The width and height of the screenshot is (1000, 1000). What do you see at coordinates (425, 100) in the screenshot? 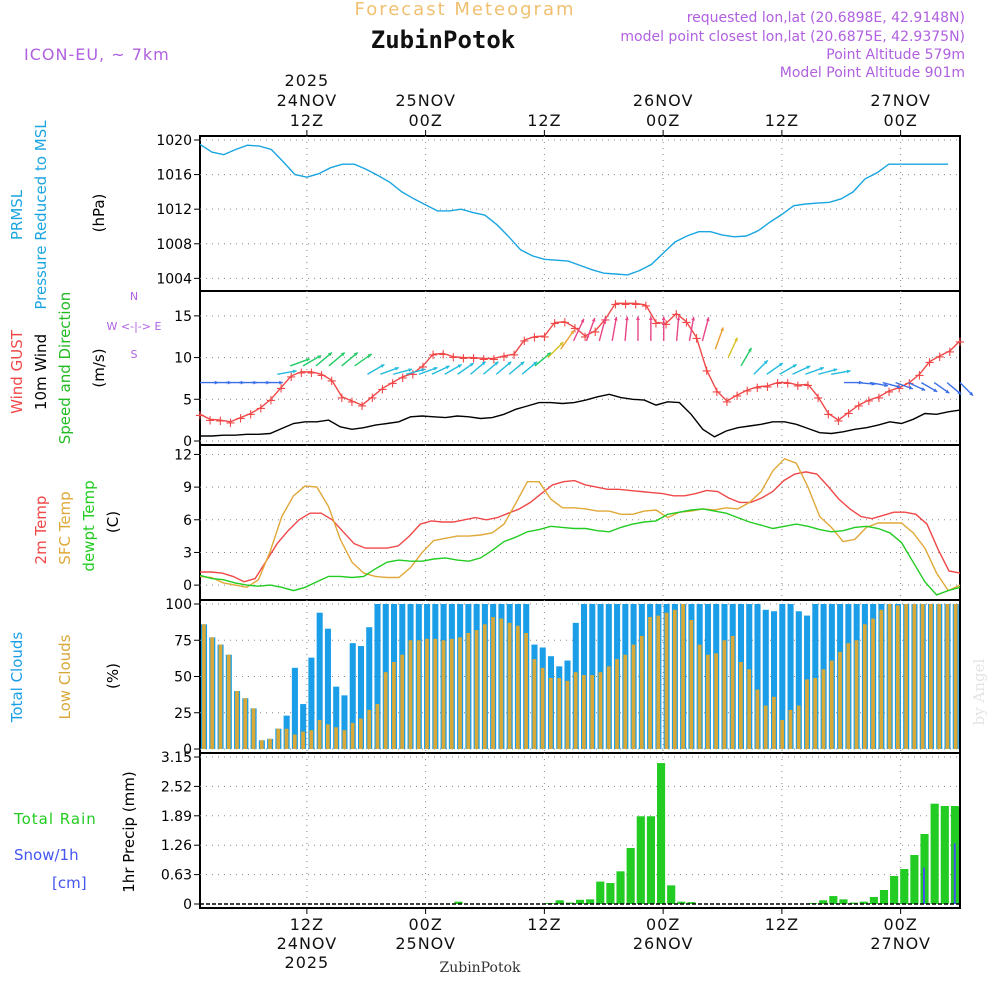
I see `top-time-label: 25NOV` at bounding box center [425, 100].